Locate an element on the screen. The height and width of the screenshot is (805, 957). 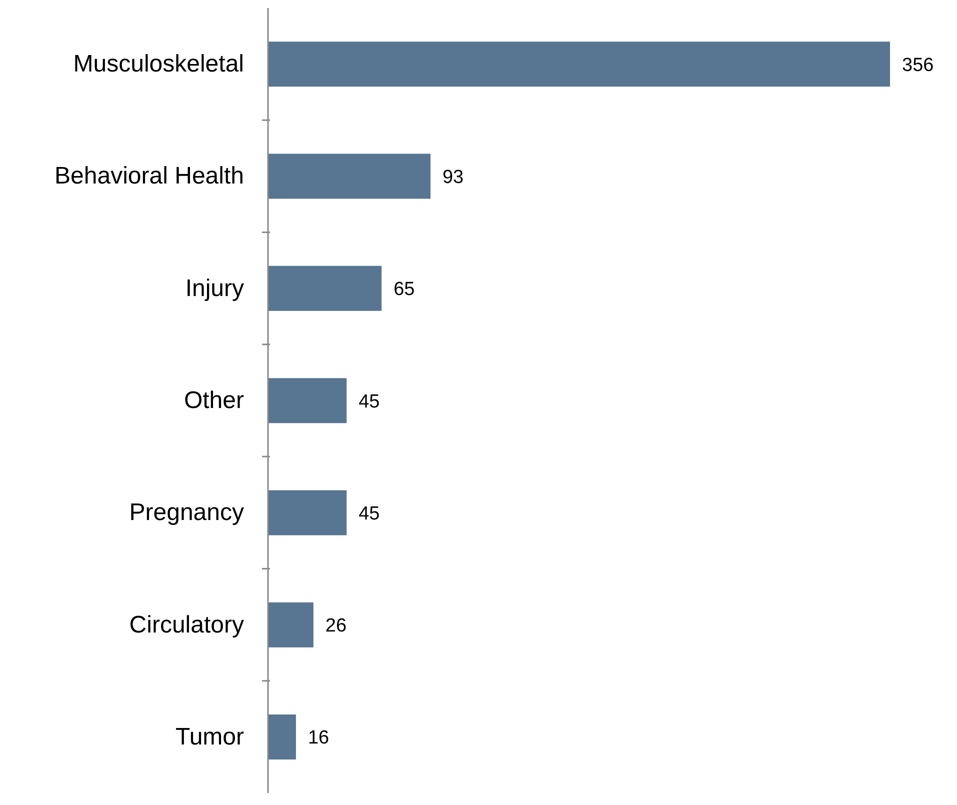
data-label: 93 is located at coordinates (453, 177).